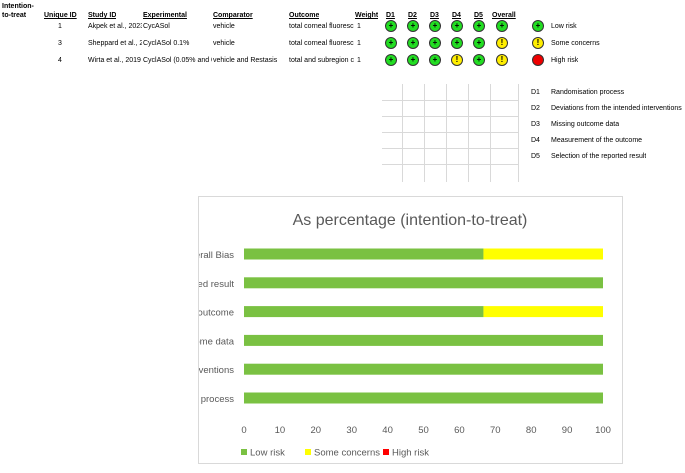 This screenshot has width=685, height=473. I want to click on row-3-study-id: Wirta et al., 2019, so click(114, 60).